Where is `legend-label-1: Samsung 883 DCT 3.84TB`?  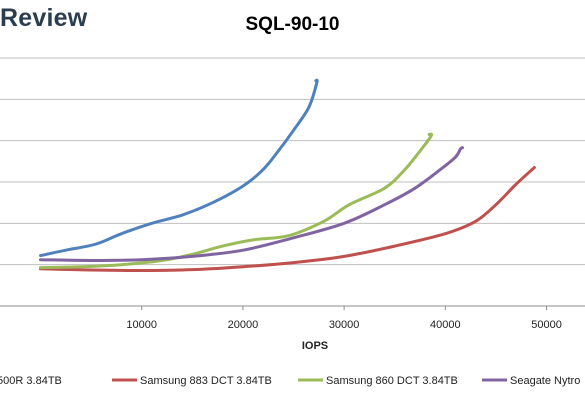 legend-label-1: Samsung 883 DCT 3.84TB is located at coordinates (206, 381).